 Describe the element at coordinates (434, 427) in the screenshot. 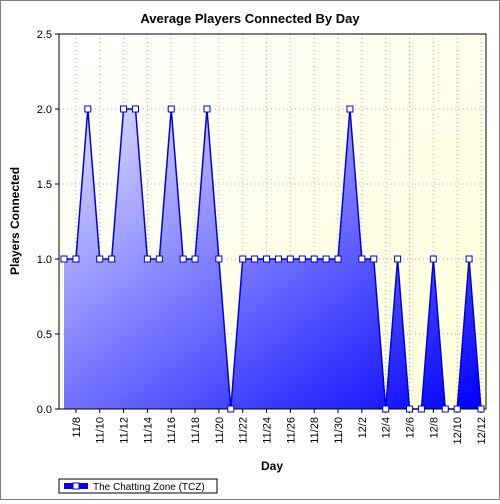

I see `x-tick-label: 12/8` at that location.